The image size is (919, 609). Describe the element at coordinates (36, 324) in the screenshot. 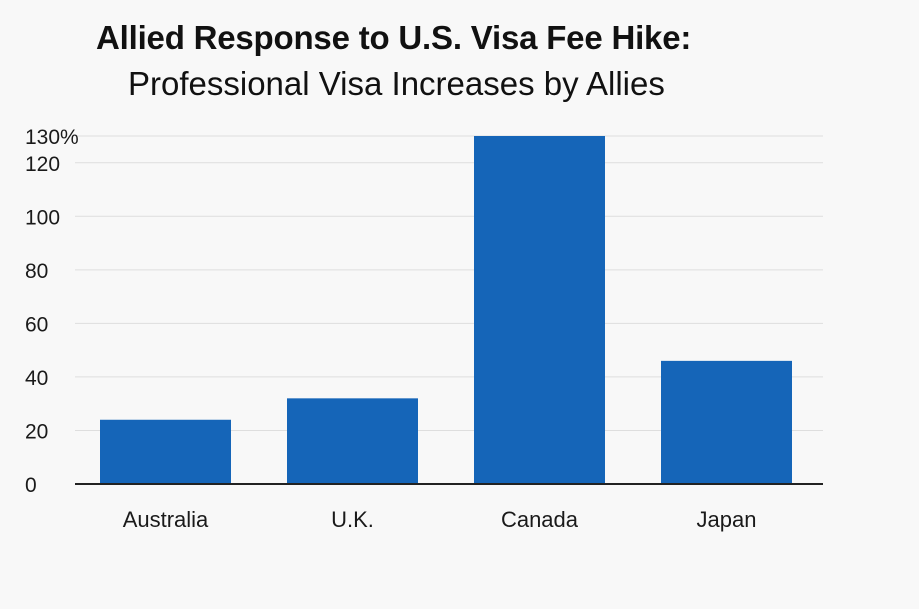

I see `y-tick-label: 60` at that location.